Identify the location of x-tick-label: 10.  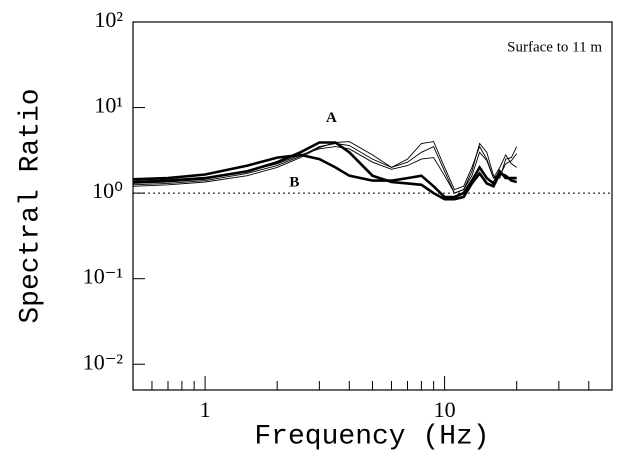
(445, 409).